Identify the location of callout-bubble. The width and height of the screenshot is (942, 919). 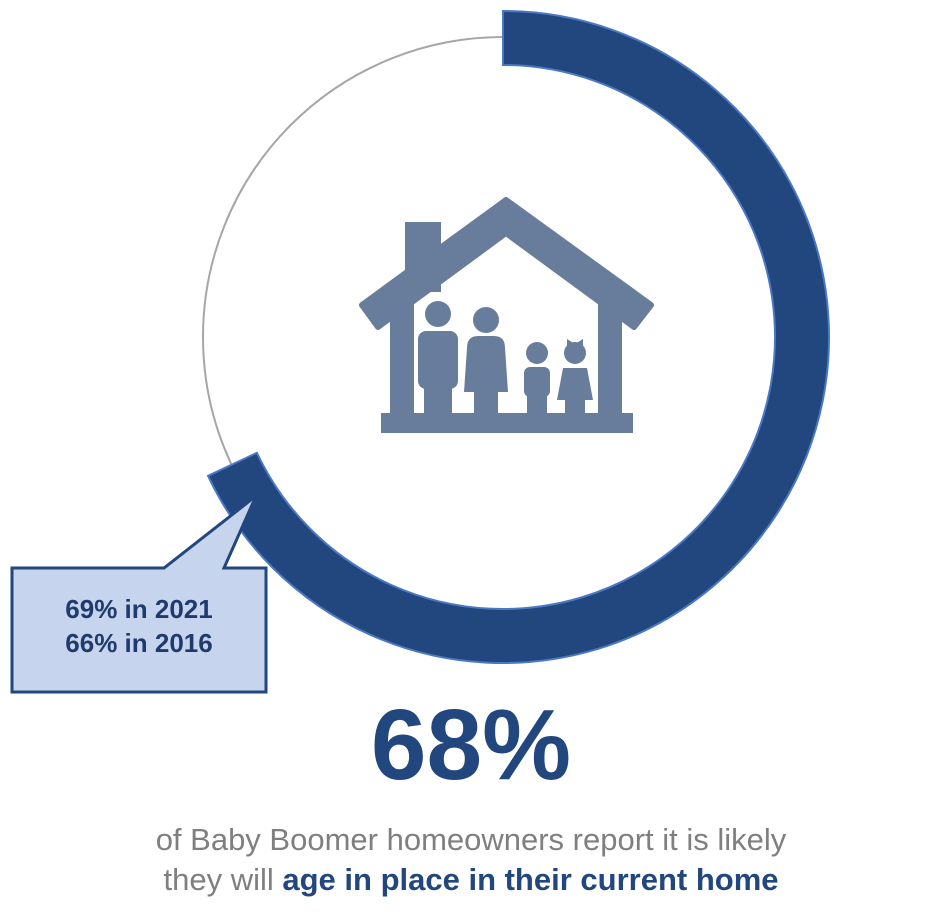
(139, 594).